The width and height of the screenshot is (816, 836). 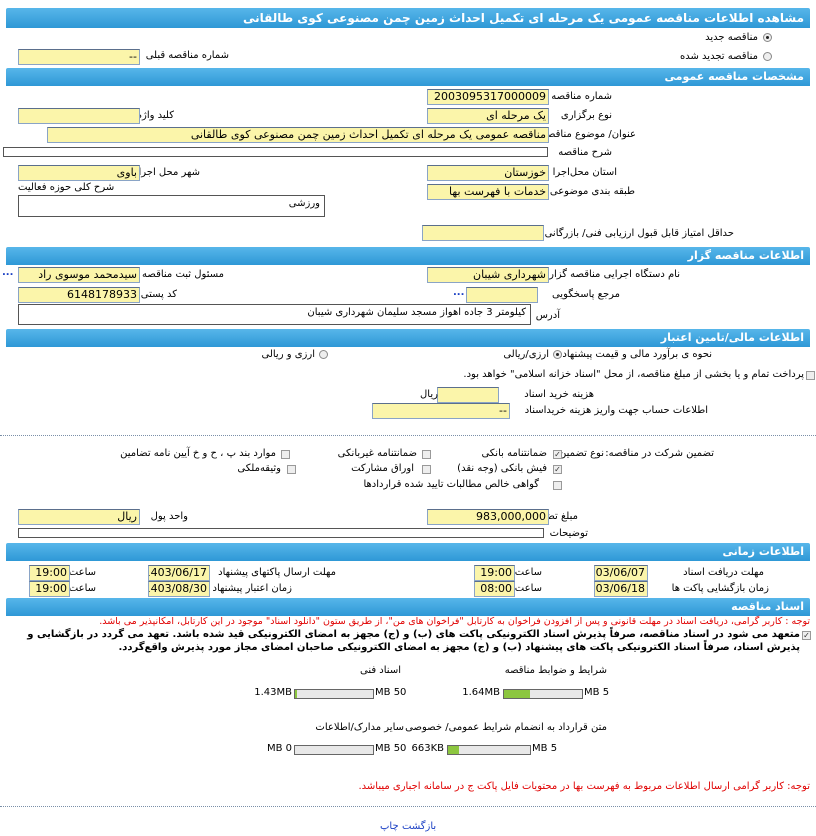 I want to click on doc-time-field: 19:00, so click(x=494, y=573).